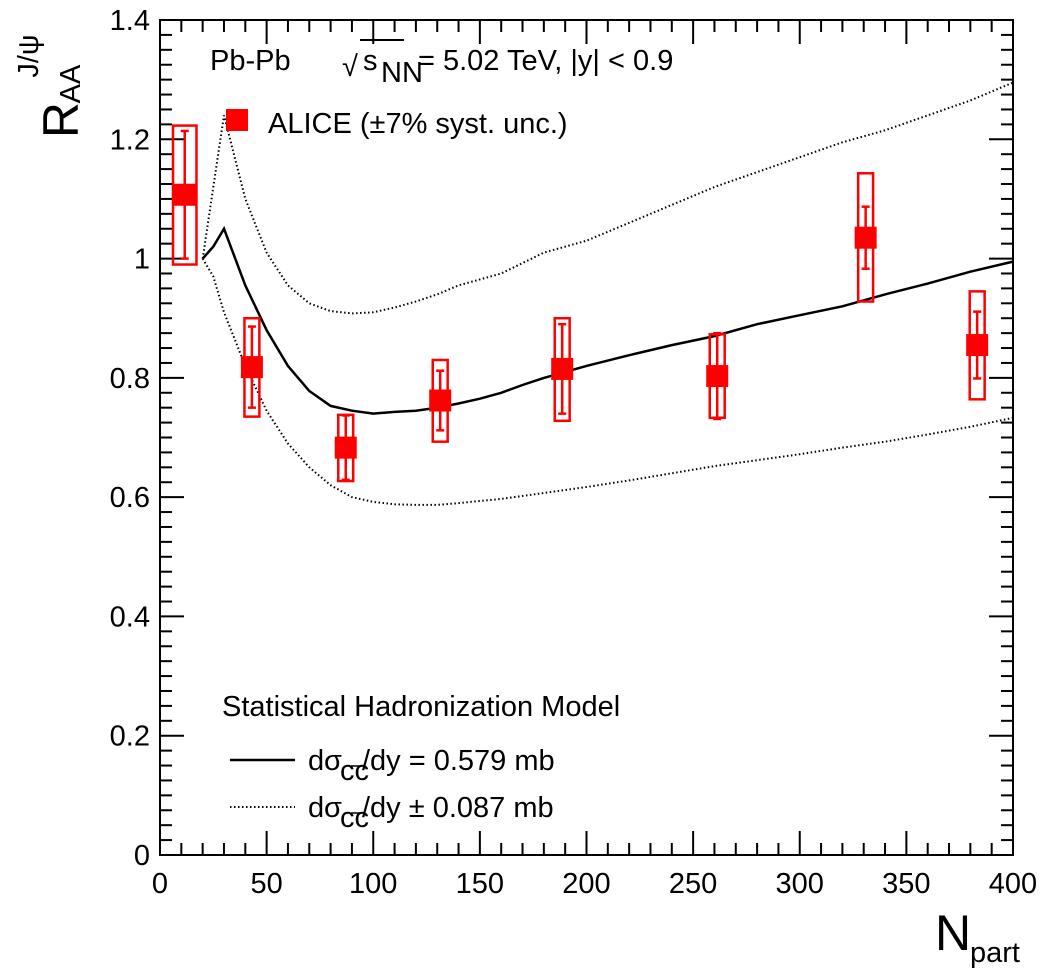  Describe the element at coordinates (421, 707) in the screenshot. I see `legend-model-title: Statistical Hadronization Model` at that location.